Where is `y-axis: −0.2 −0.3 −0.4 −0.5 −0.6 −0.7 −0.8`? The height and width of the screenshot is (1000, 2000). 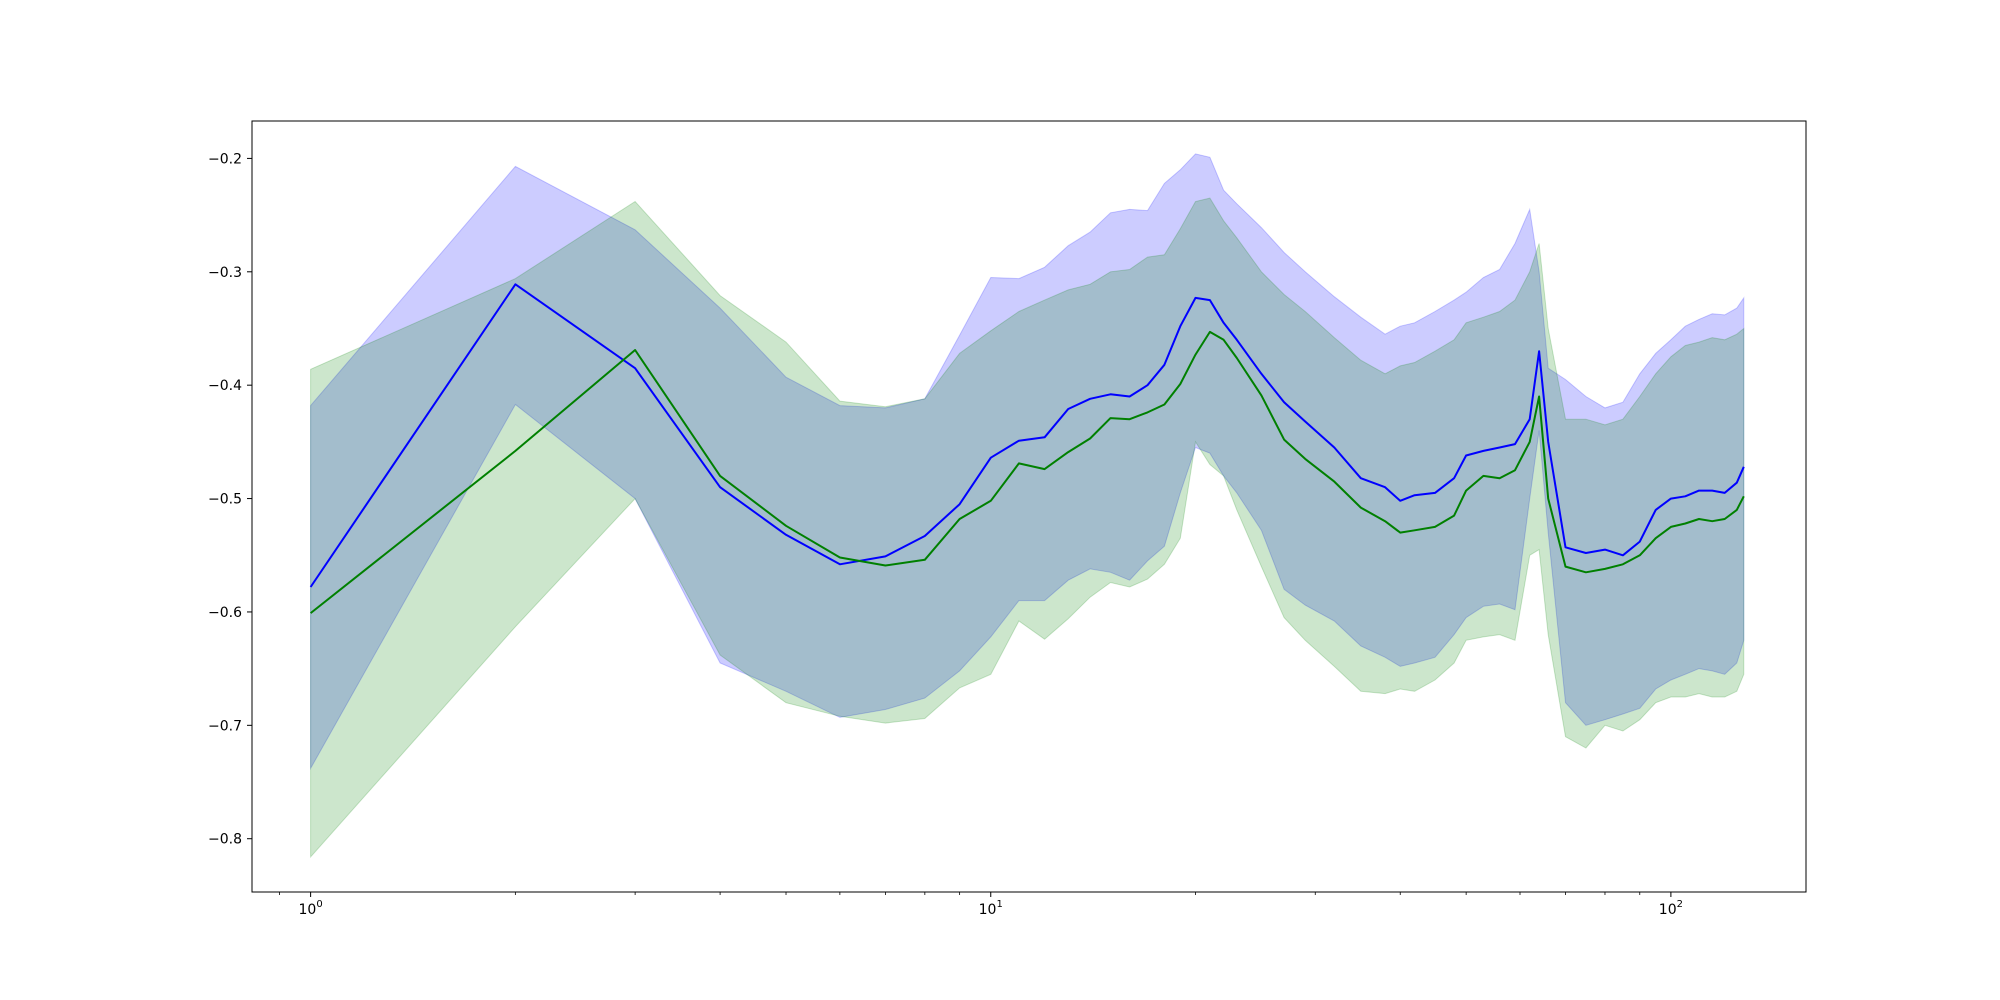
y-axis: −0.2 −0.3 −0.4 −0.5 −0.6 −0.7 −0.8 is located at coordinates (230, 499).